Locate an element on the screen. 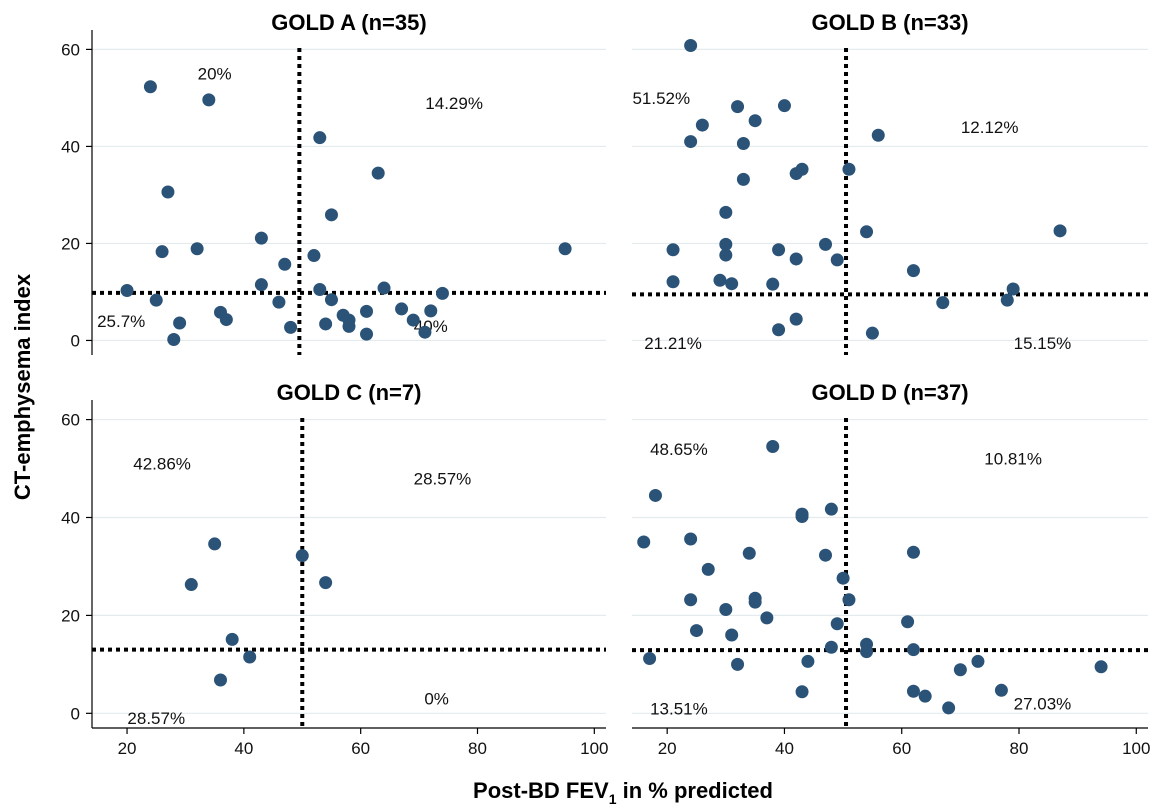 The image size is (1155, 808). panel-title: GOLD C (n=7) is located at coordinates (349, 392).